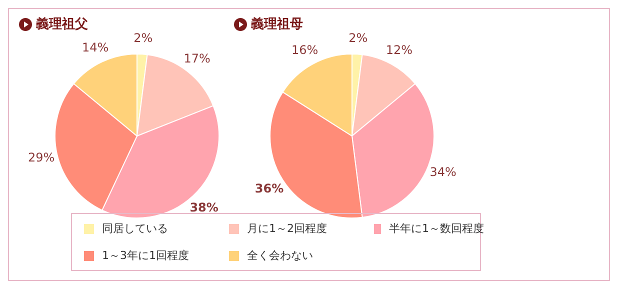 This screenshot has width=618, height=289. What do you see at coordinates (280, 255) in the screenshot?
I see `legend-label: 全く会わない` at bounding box center [280, 255].